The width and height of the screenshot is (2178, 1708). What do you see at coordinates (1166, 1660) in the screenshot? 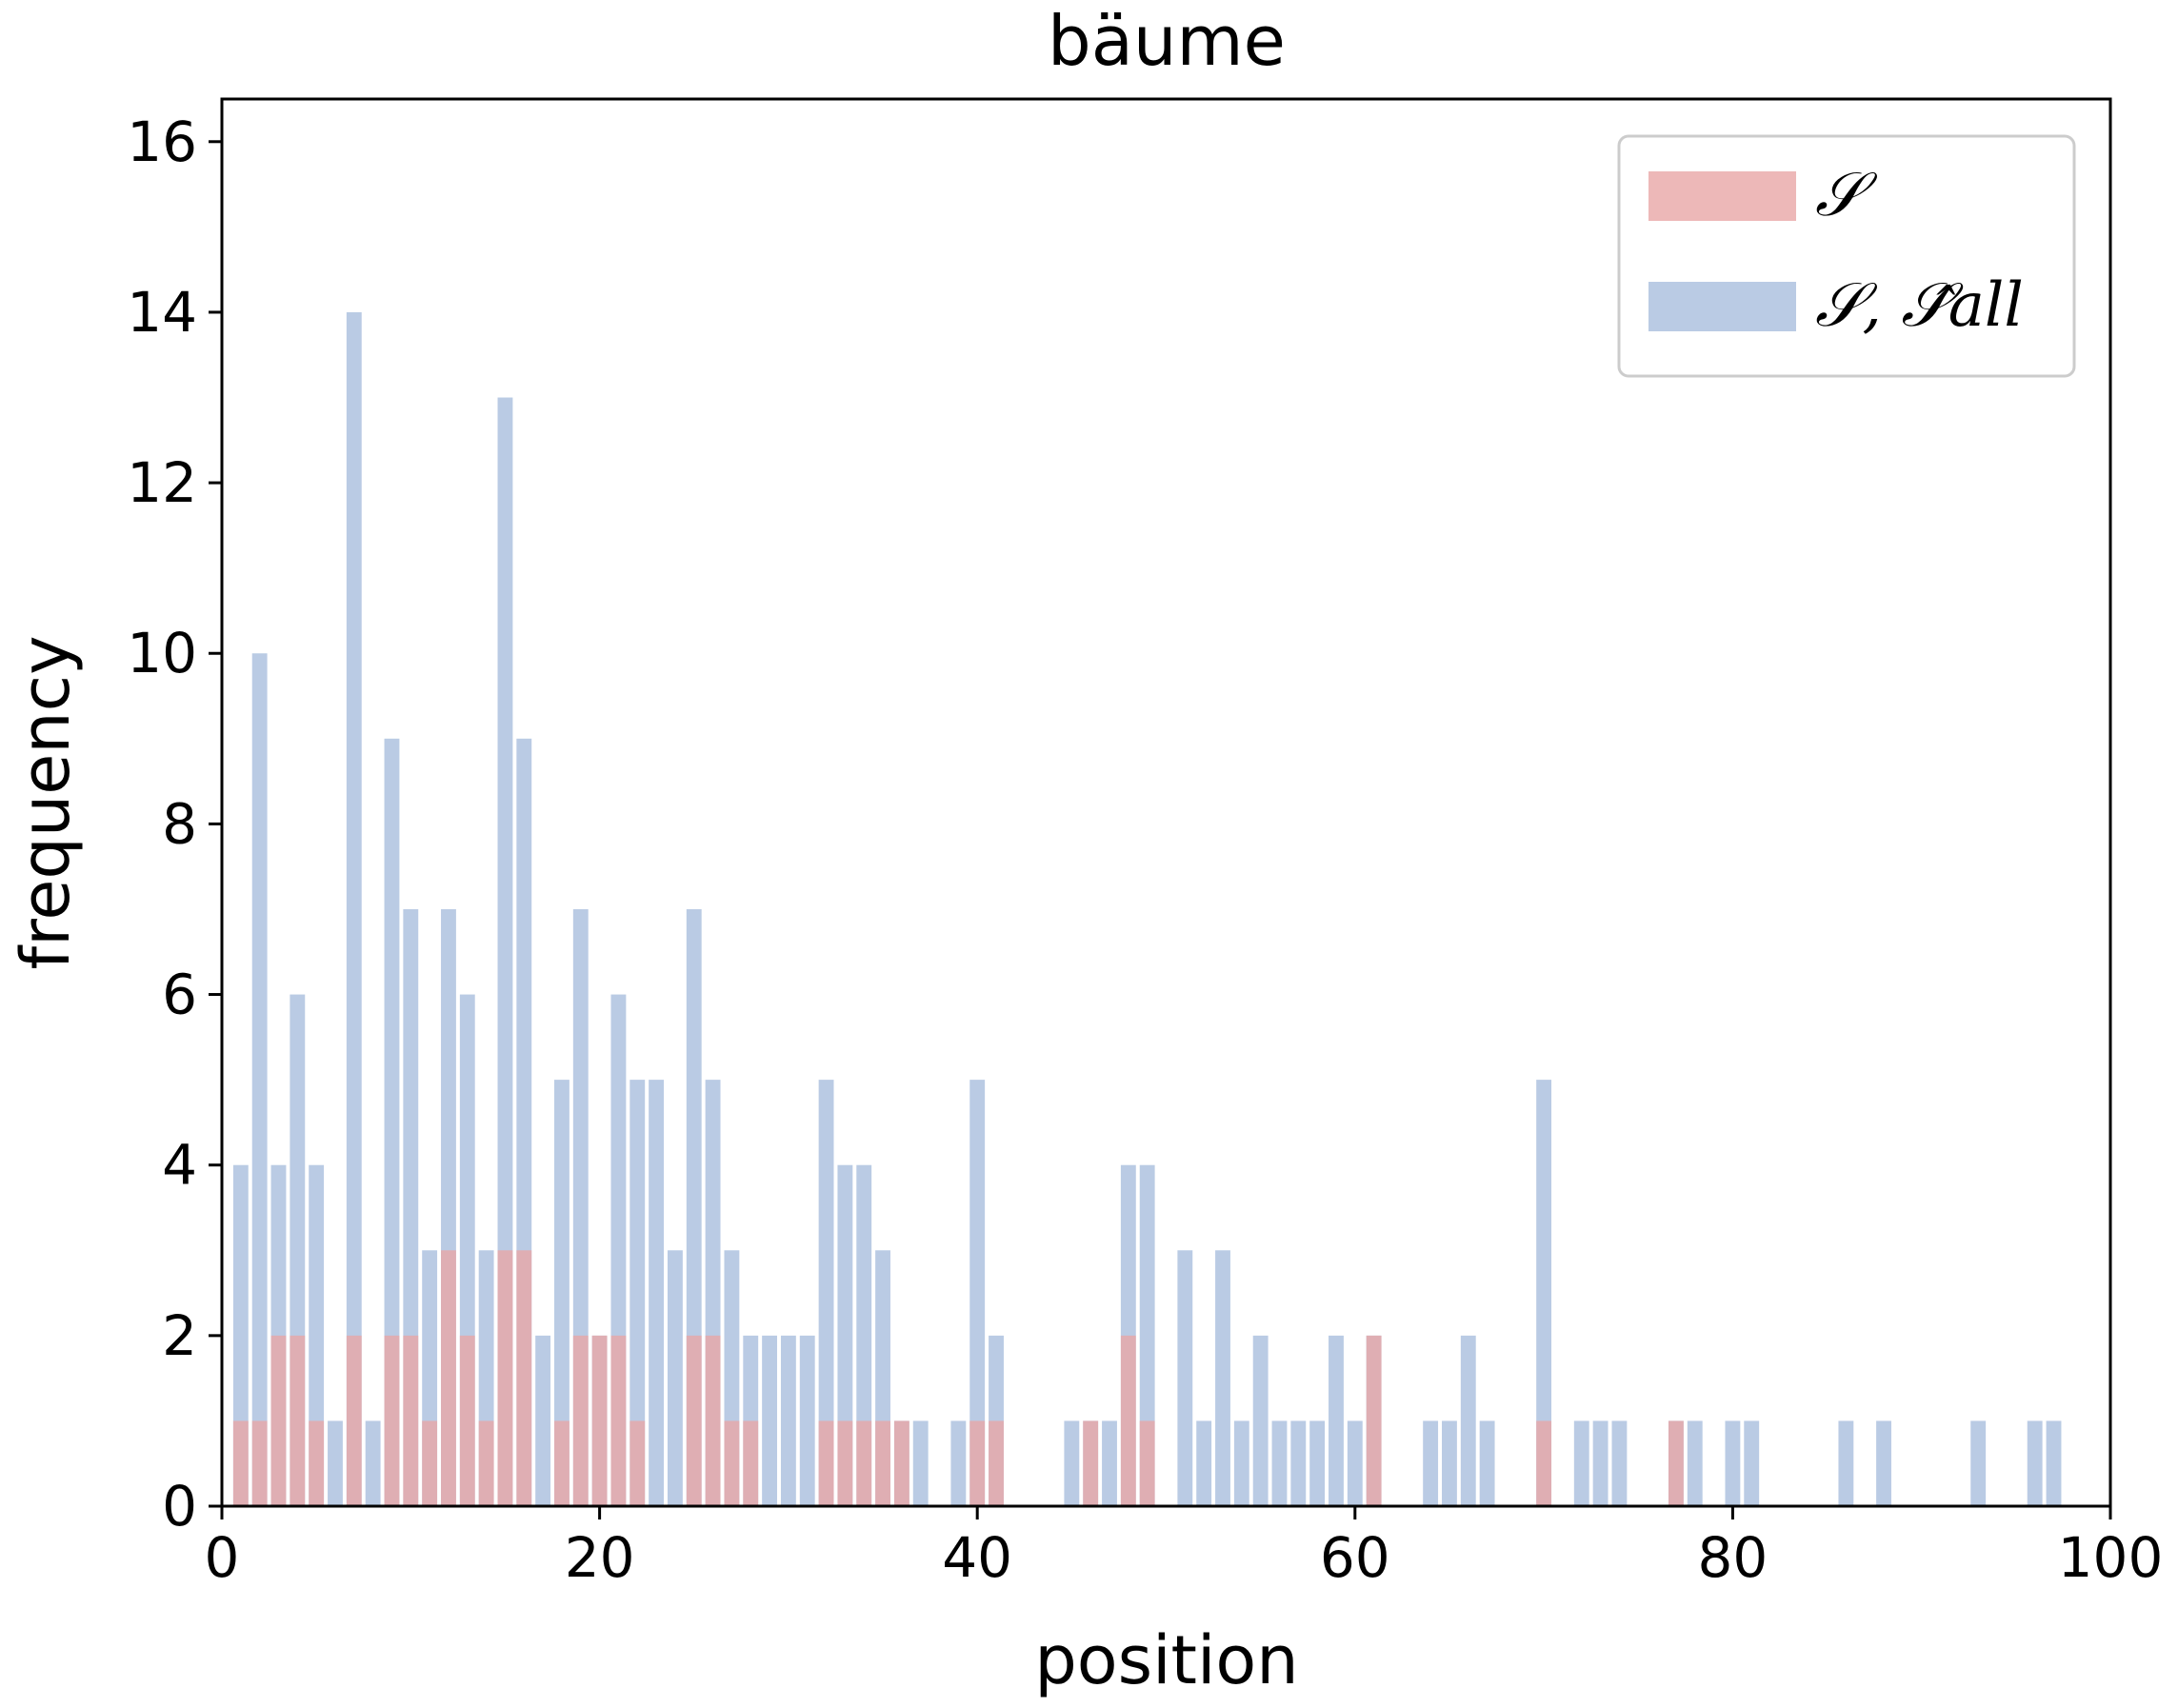
I see `x-axis-label: position` at bounding box center [1166, 1660].